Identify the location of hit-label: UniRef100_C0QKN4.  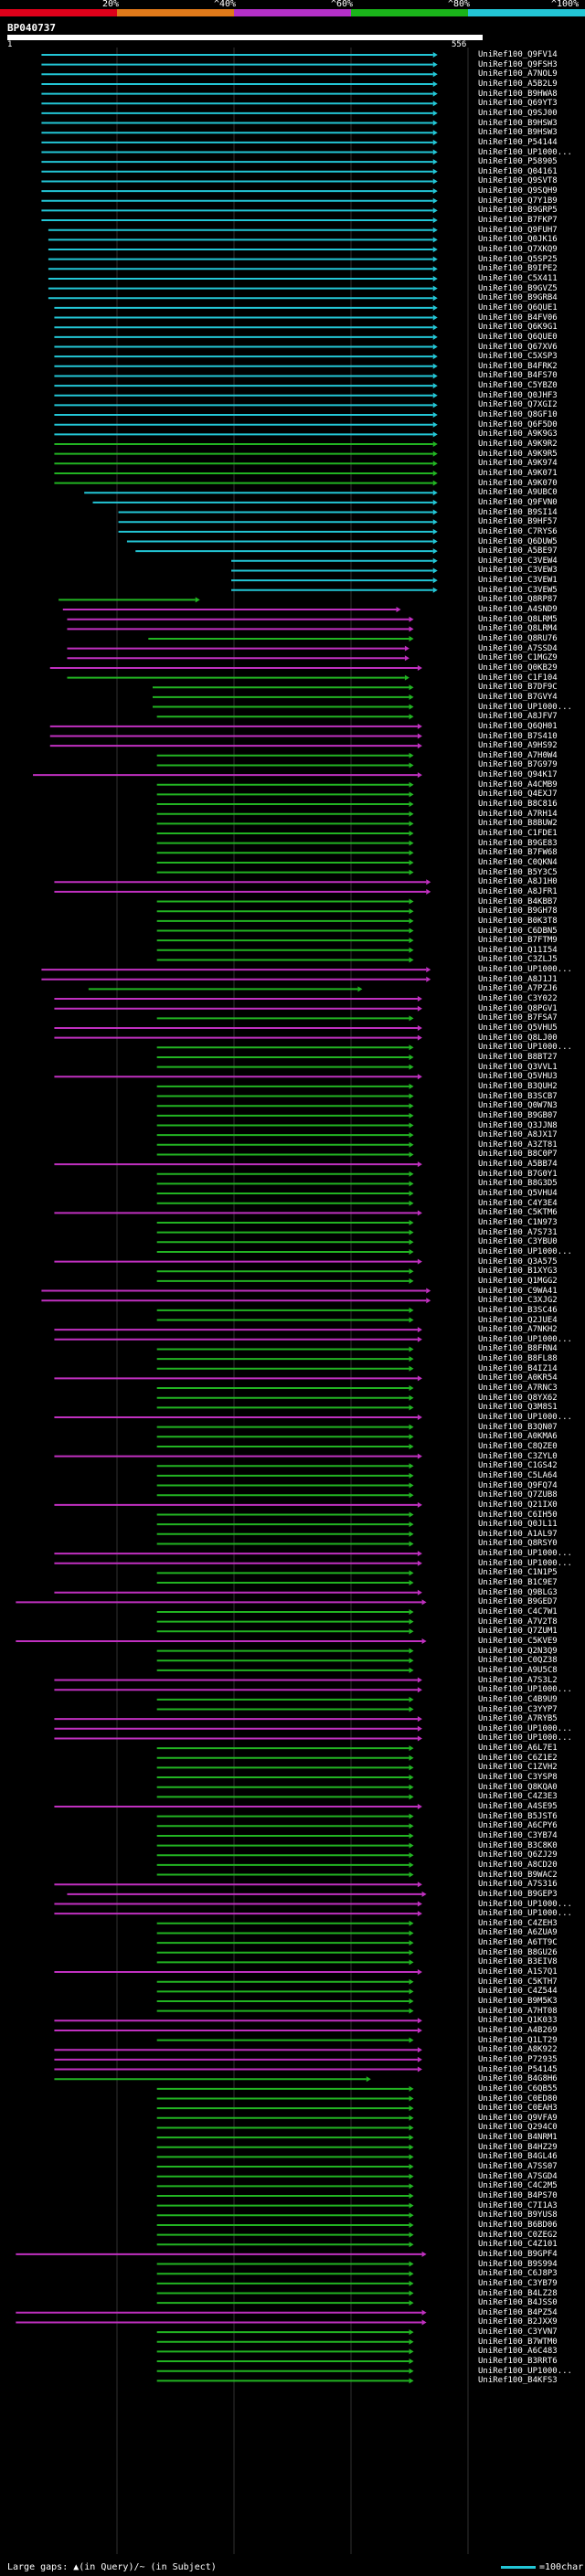
(518, 862).